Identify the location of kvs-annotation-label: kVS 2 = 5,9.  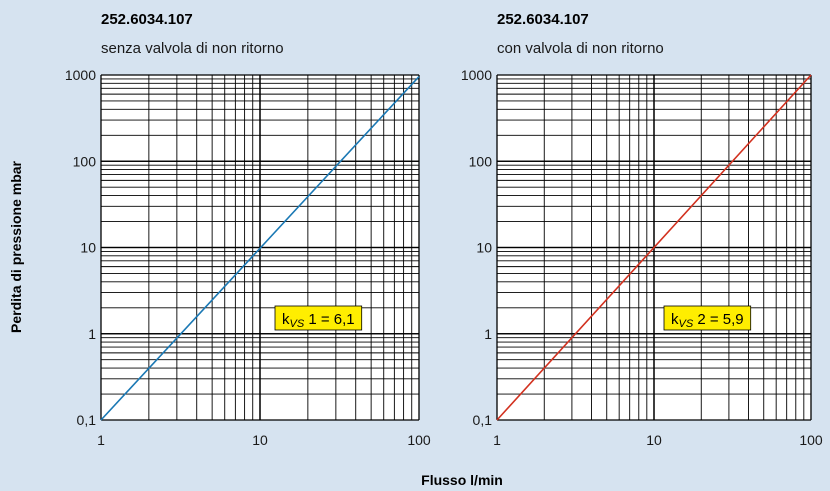
(707, 320).